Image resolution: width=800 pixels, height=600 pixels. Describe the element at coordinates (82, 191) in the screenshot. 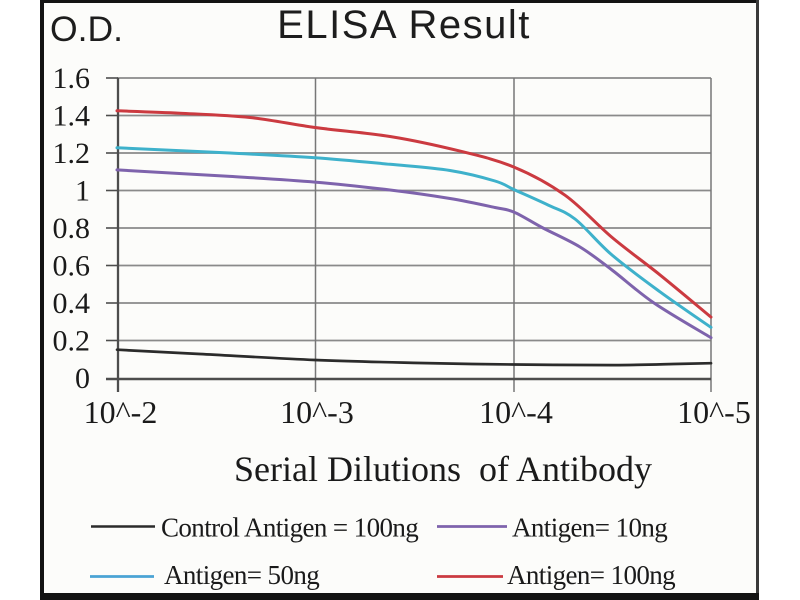

I see `svg-text: 1` at that location.